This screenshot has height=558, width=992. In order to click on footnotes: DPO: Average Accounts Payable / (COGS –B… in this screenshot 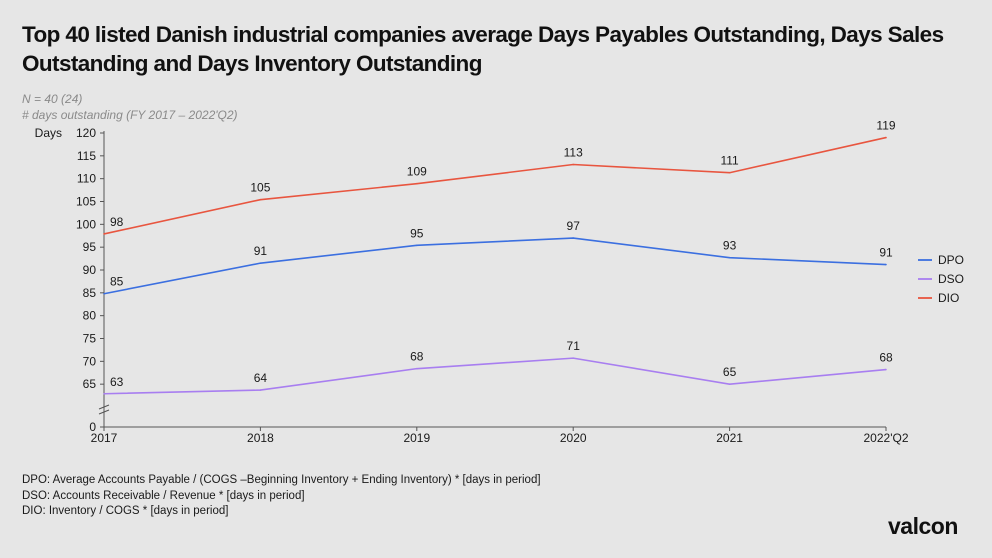, I will do `click(281, 496)`.